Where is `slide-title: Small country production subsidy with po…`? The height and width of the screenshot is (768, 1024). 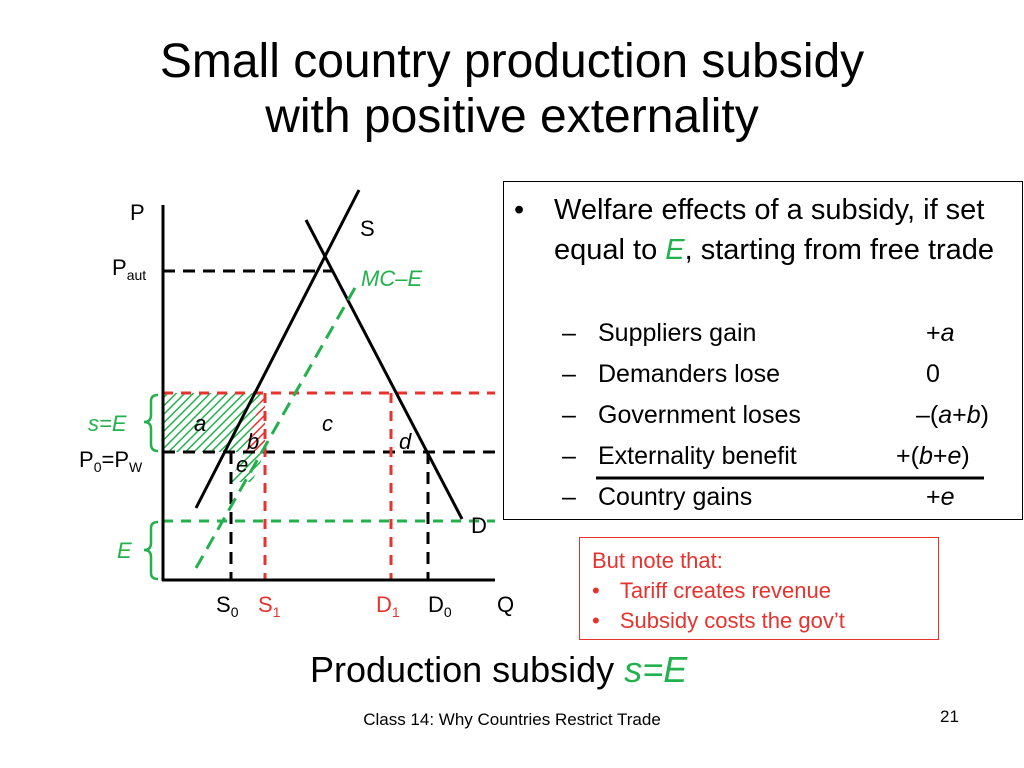 slide-title: Small country production subsidy with po… is located at coordinates (512, 89).